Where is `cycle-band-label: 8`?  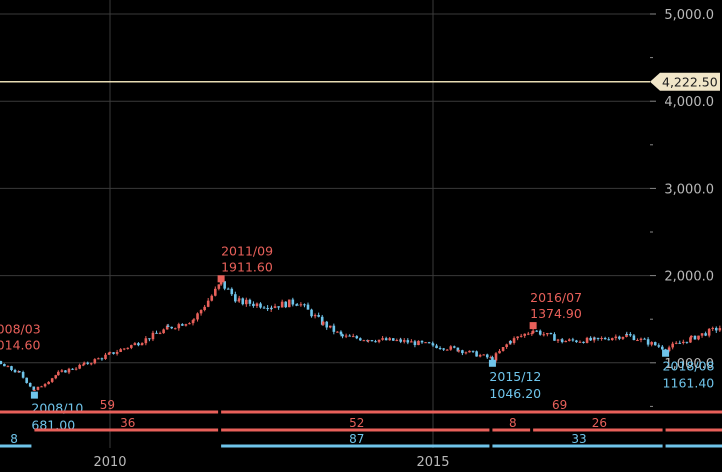 cycle-band-label: 8 is located at coordinates (513, 423).